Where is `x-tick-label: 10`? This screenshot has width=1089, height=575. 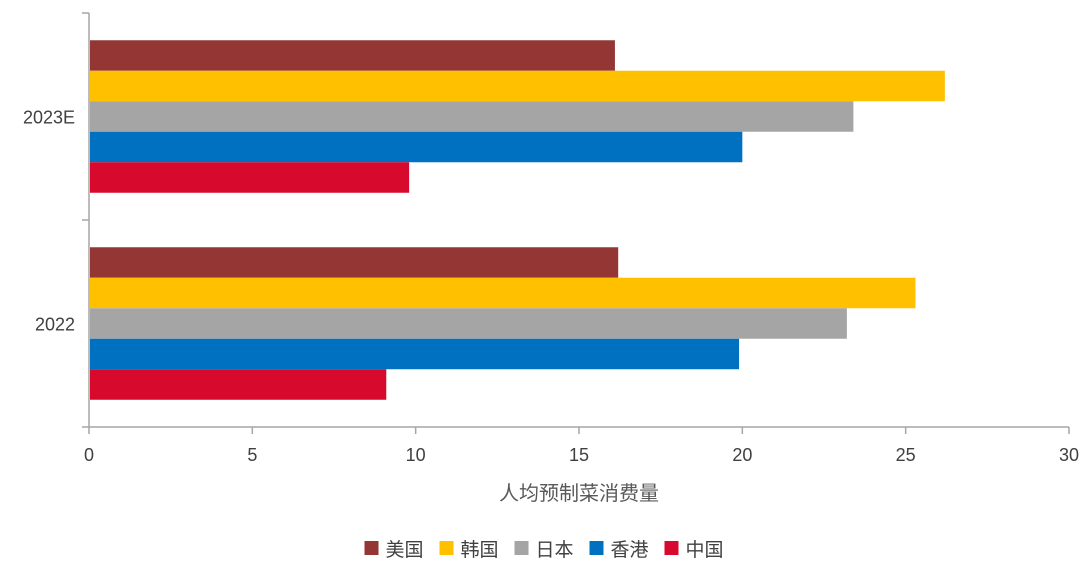
x-tick-label: 10 is located at coordinates (416, 455).